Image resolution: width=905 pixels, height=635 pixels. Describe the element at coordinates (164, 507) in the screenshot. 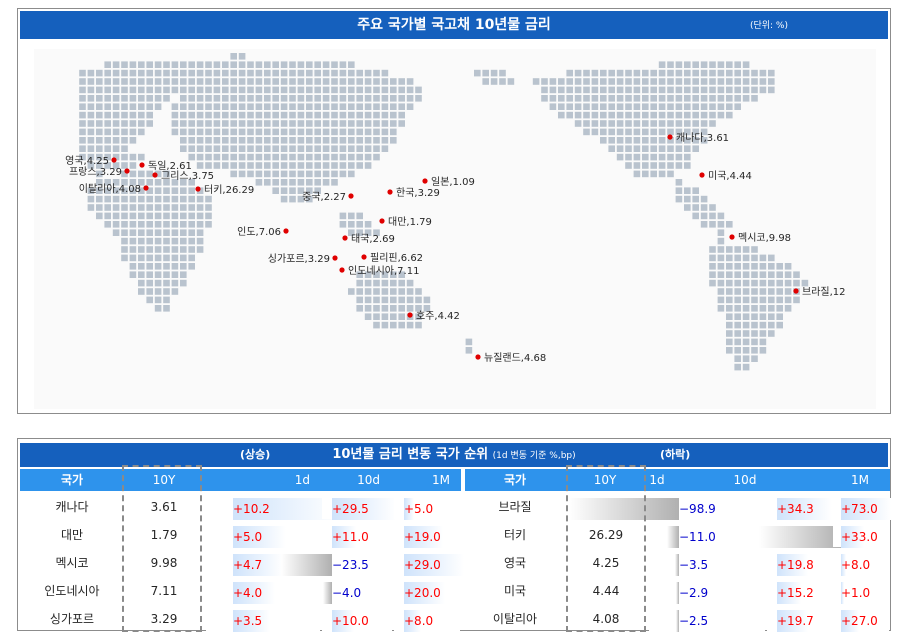

I see `yield-10y: 3.61` at that location.